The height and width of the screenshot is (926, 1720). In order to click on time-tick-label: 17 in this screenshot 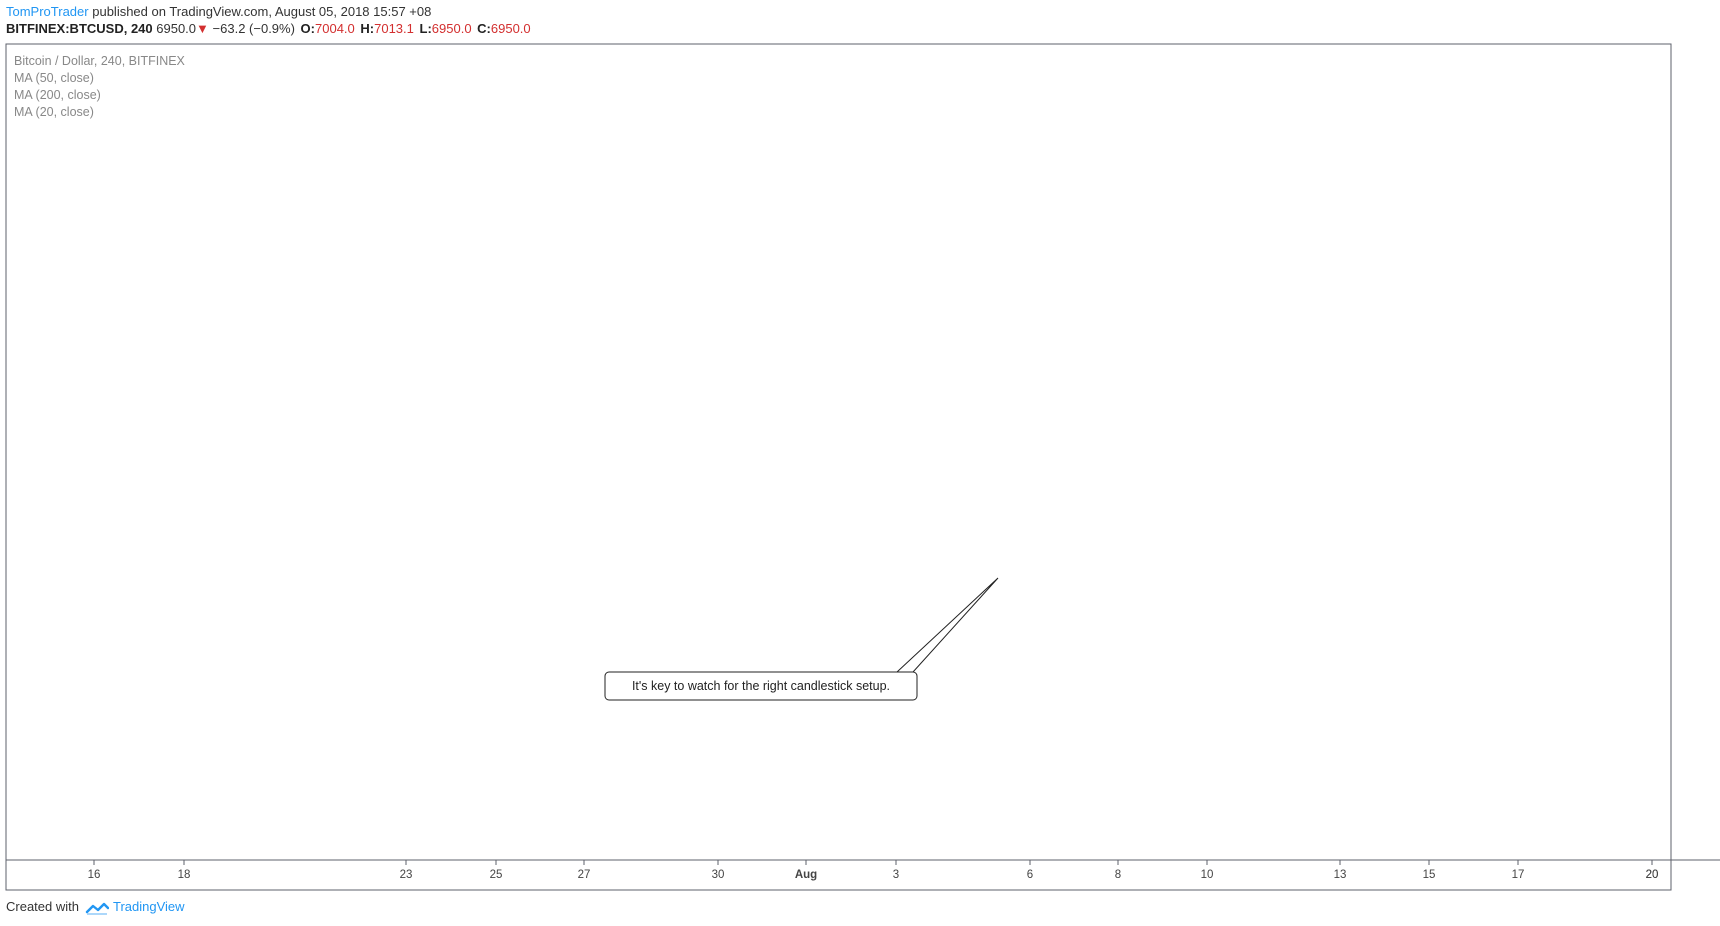, I will do `click(1518, 875)`.